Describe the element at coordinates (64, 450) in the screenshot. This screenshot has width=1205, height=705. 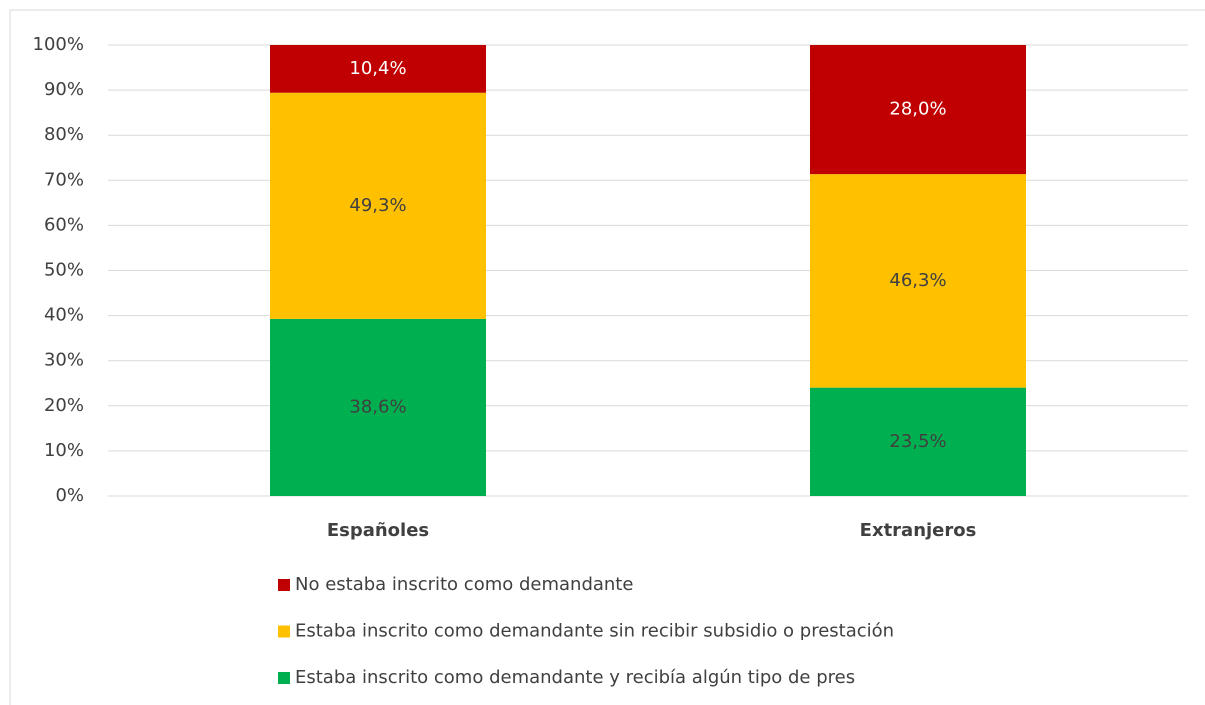
I see `y-tick-label: 10%` at that location.